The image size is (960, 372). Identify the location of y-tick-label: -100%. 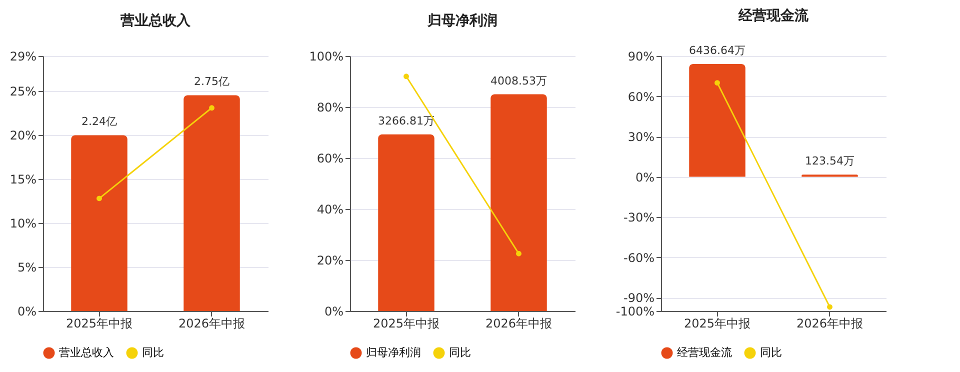
(635, 311).